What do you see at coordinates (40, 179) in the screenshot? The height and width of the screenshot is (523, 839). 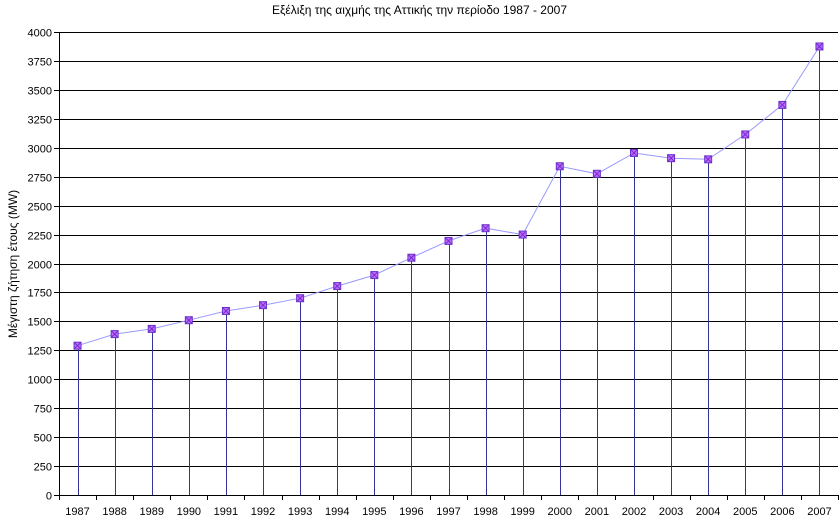 I see `y-tick-label: 2750` at bounding box center [40, 179].